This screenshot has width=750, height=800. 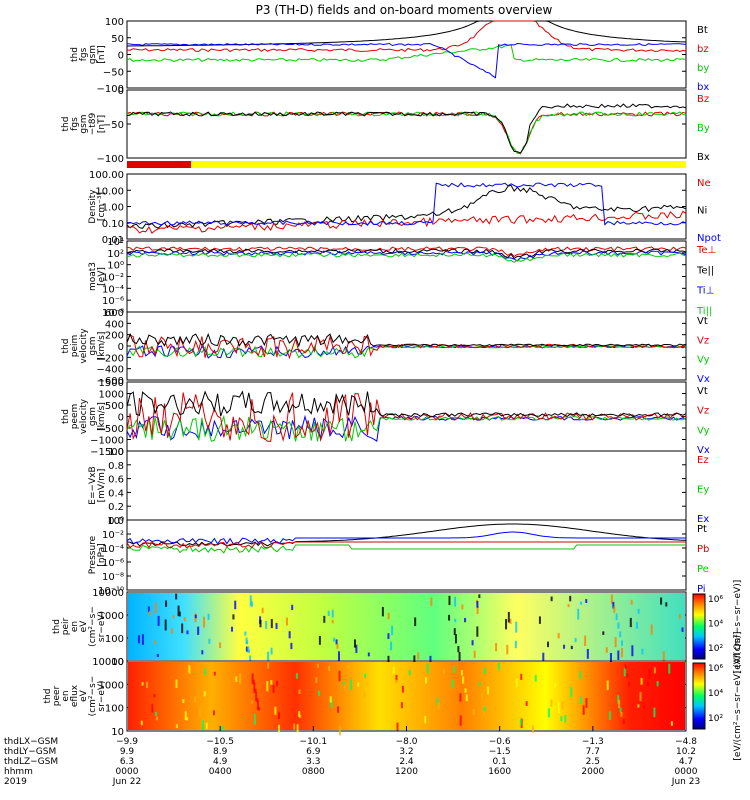 I want to click on series-line-Vz, so click(x=406, y=347).